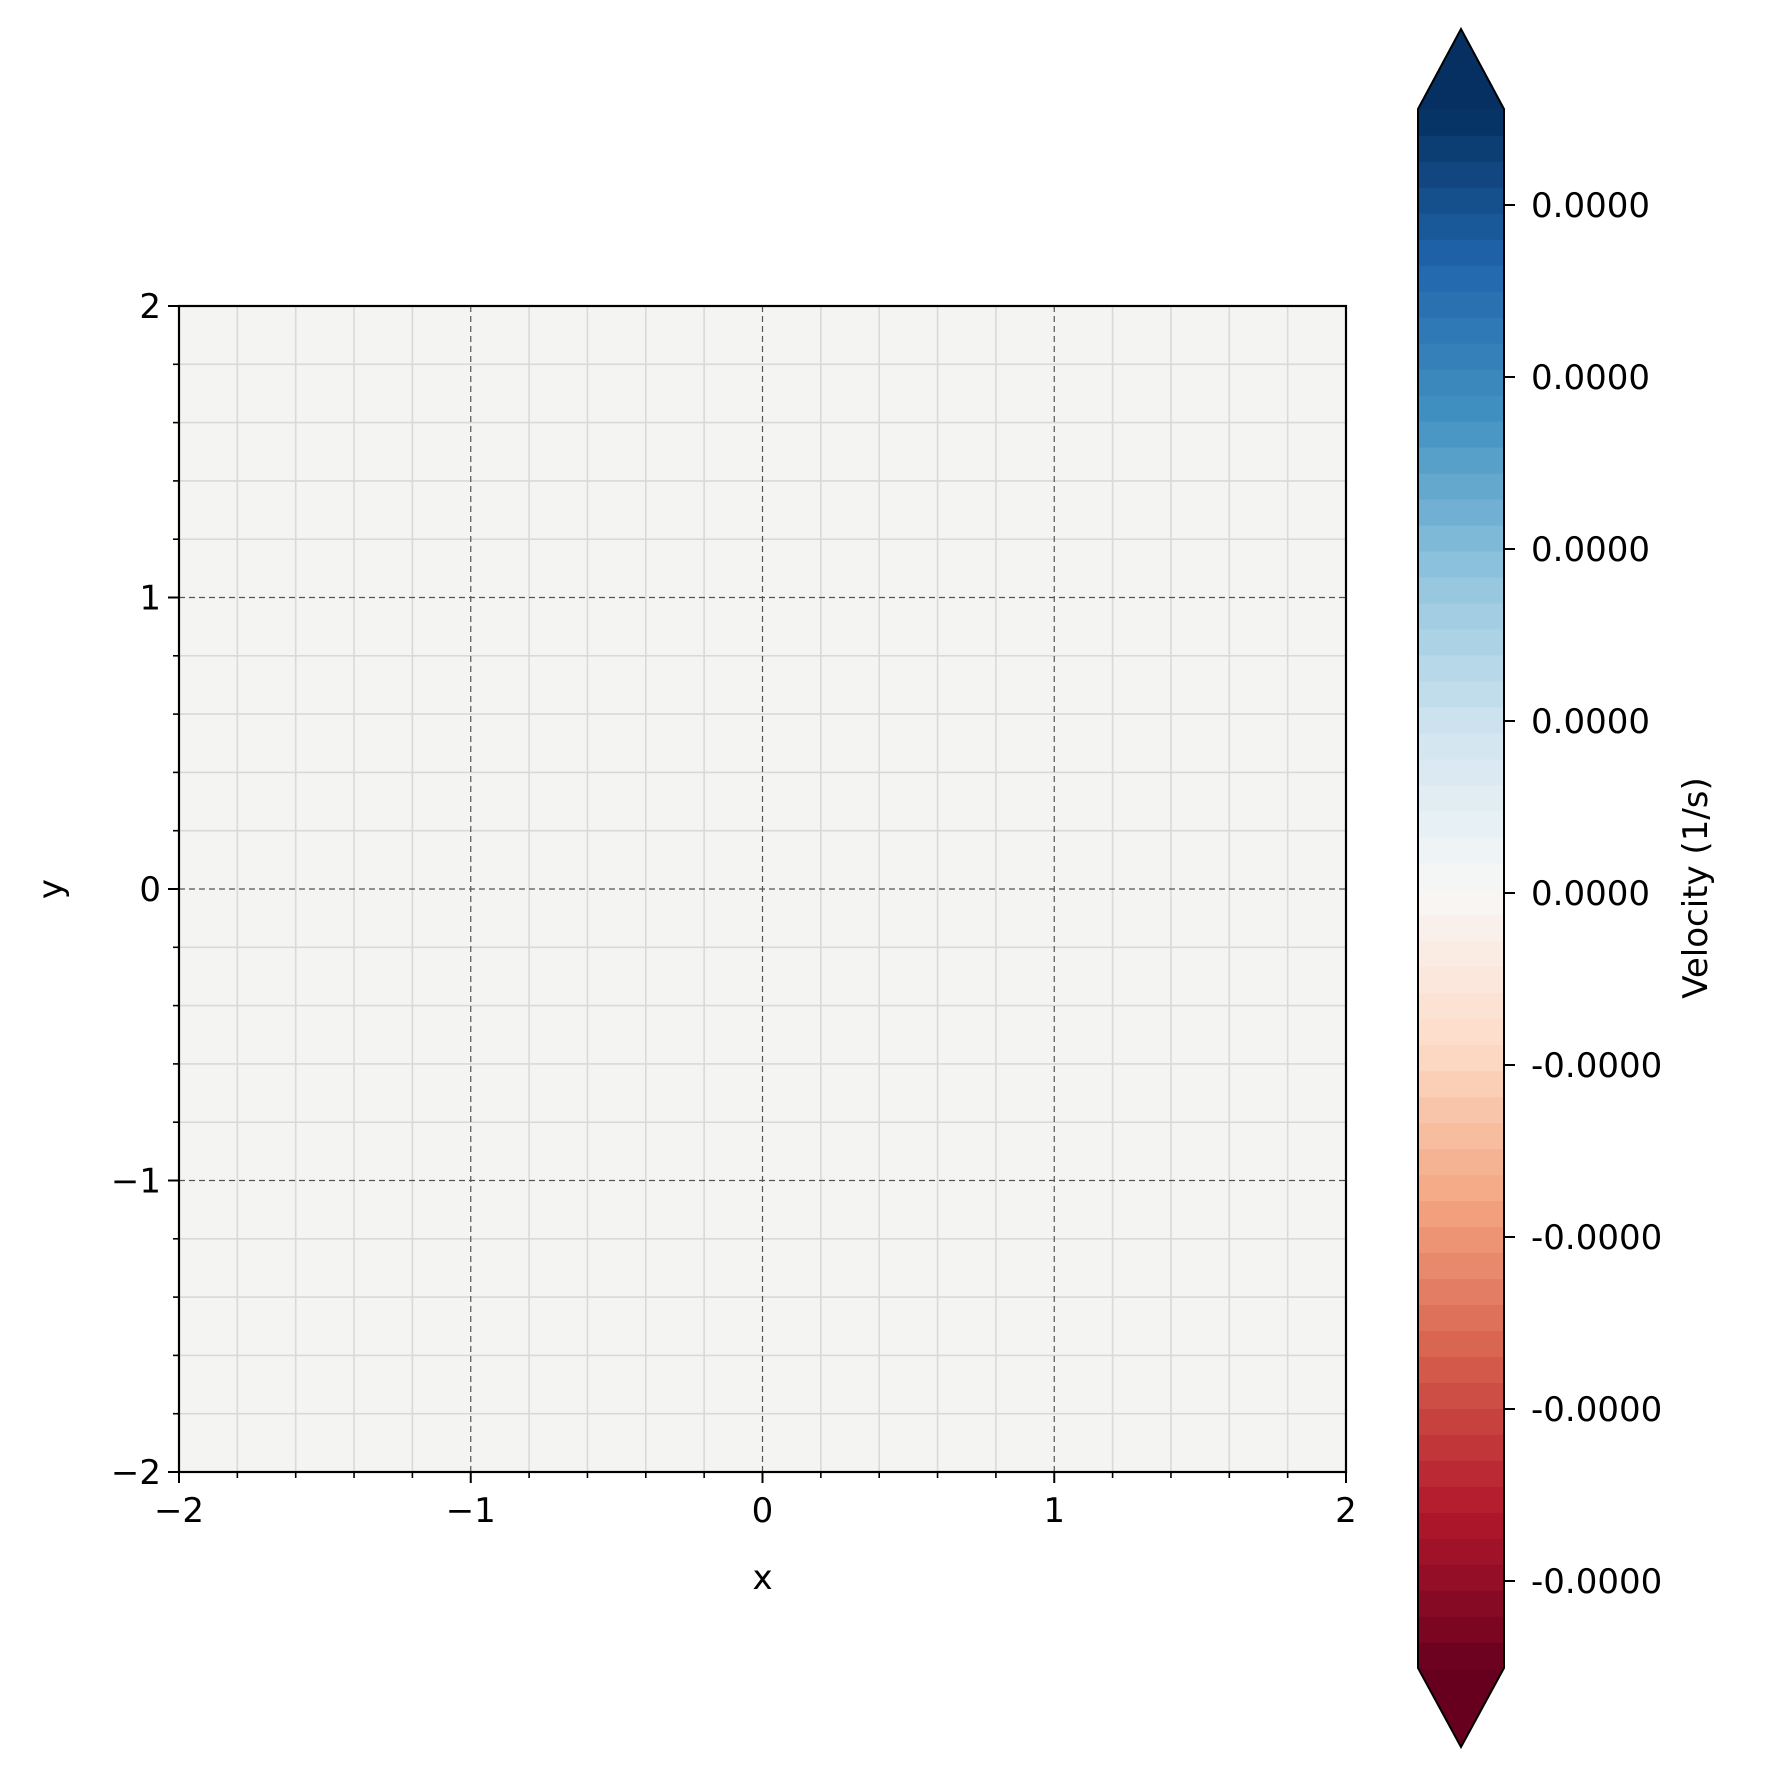 This screenshot has height=1770, width=1773. I want to click on y-tick-label: −1, so click(136, 1182).